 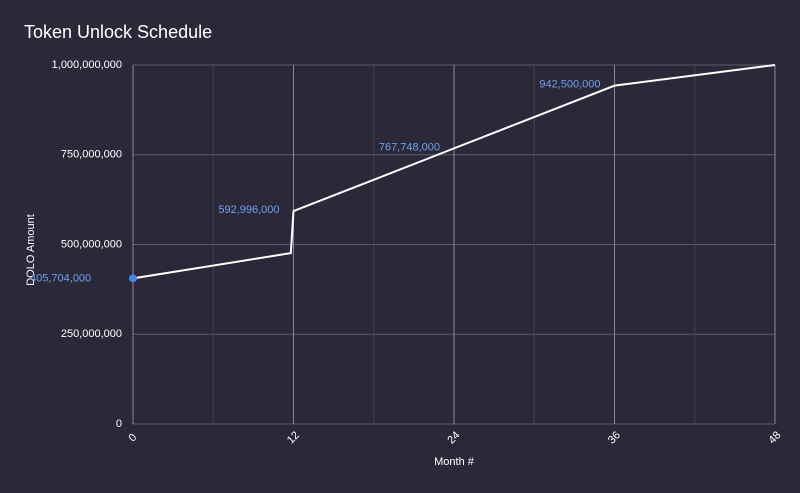 I want to click on data-label: 405,704,000, so click(x=60, y=278).